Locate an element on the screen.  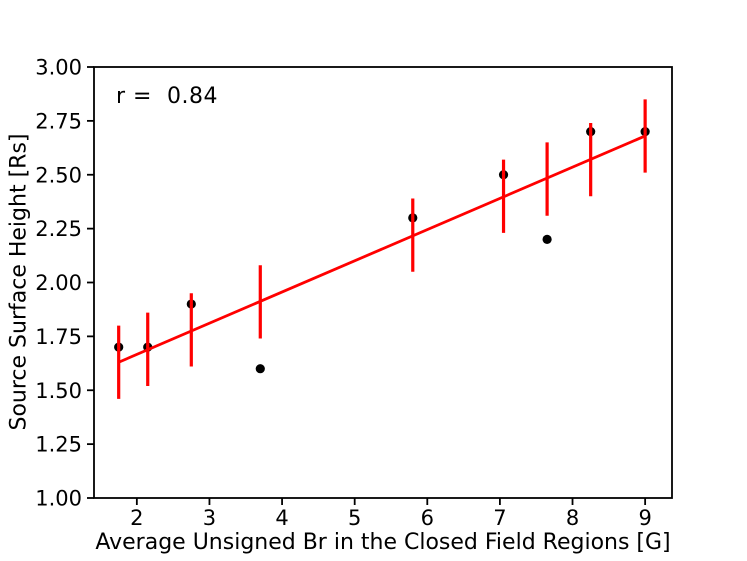
x-tick-label: 6 is located at coordinates (427, 518).